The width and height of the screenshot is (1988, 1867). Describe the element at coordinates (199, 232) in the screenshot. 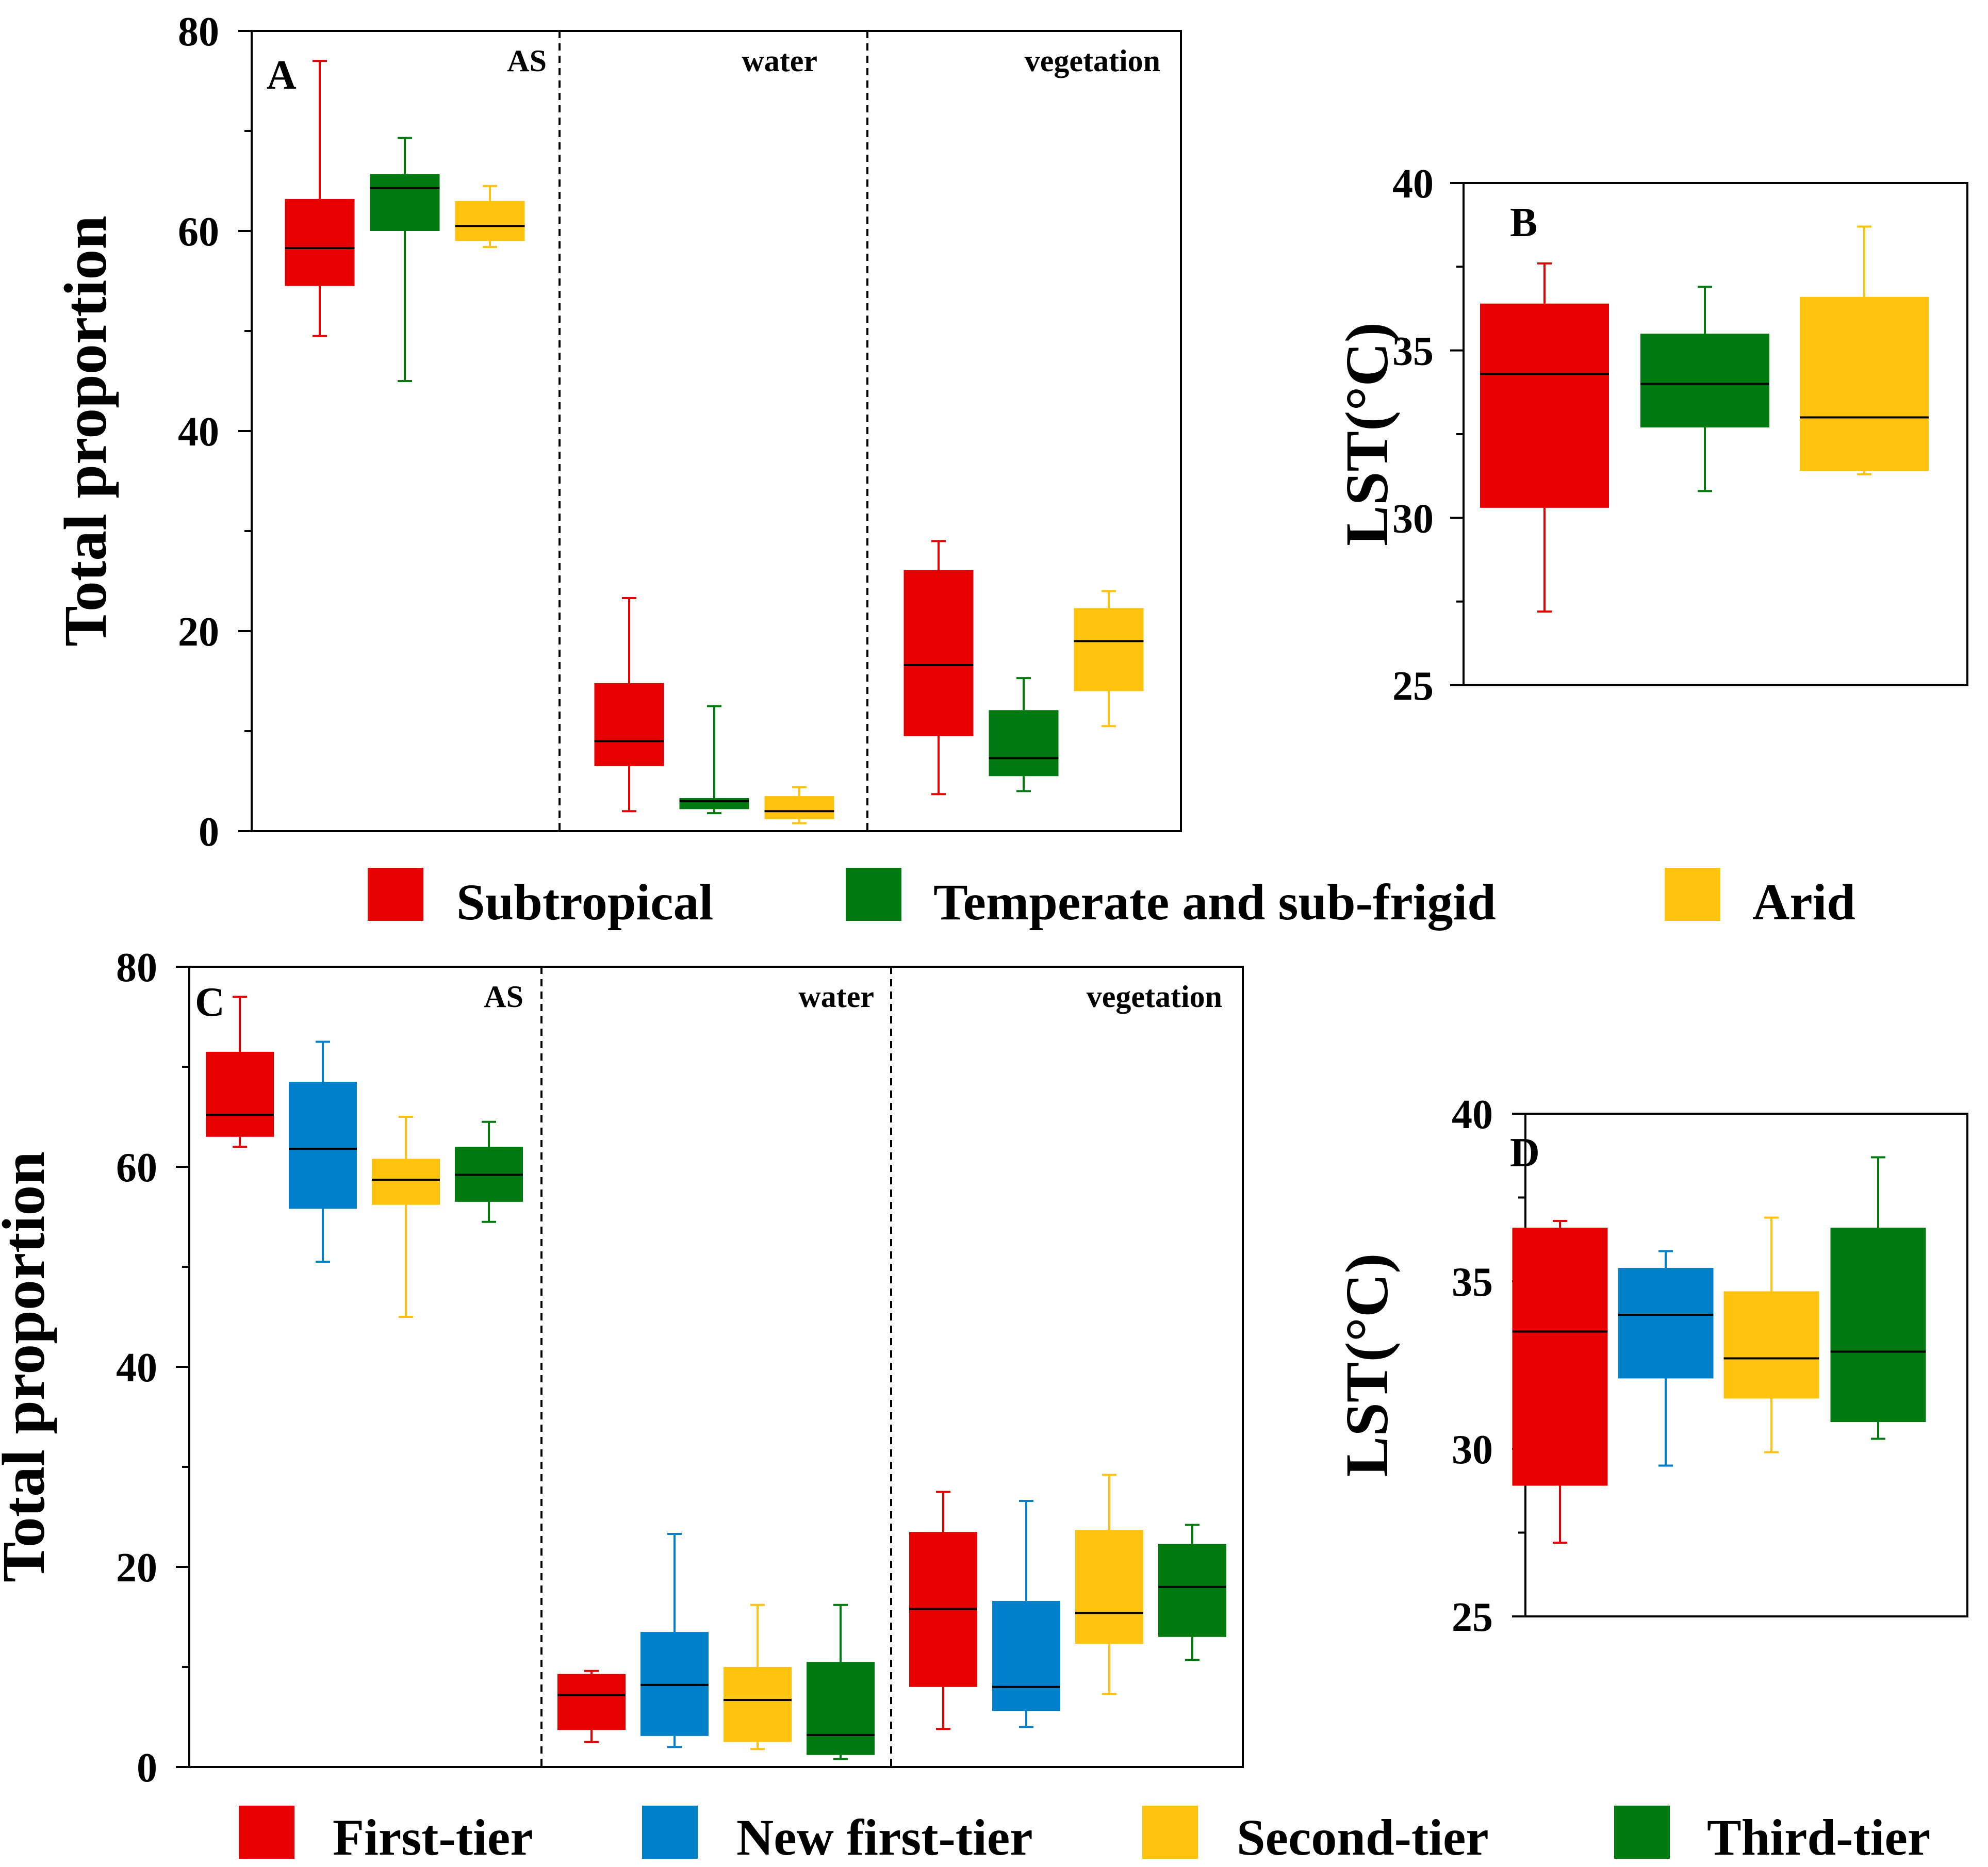

I see `panel-a-tick-label-60: 60` at that location.